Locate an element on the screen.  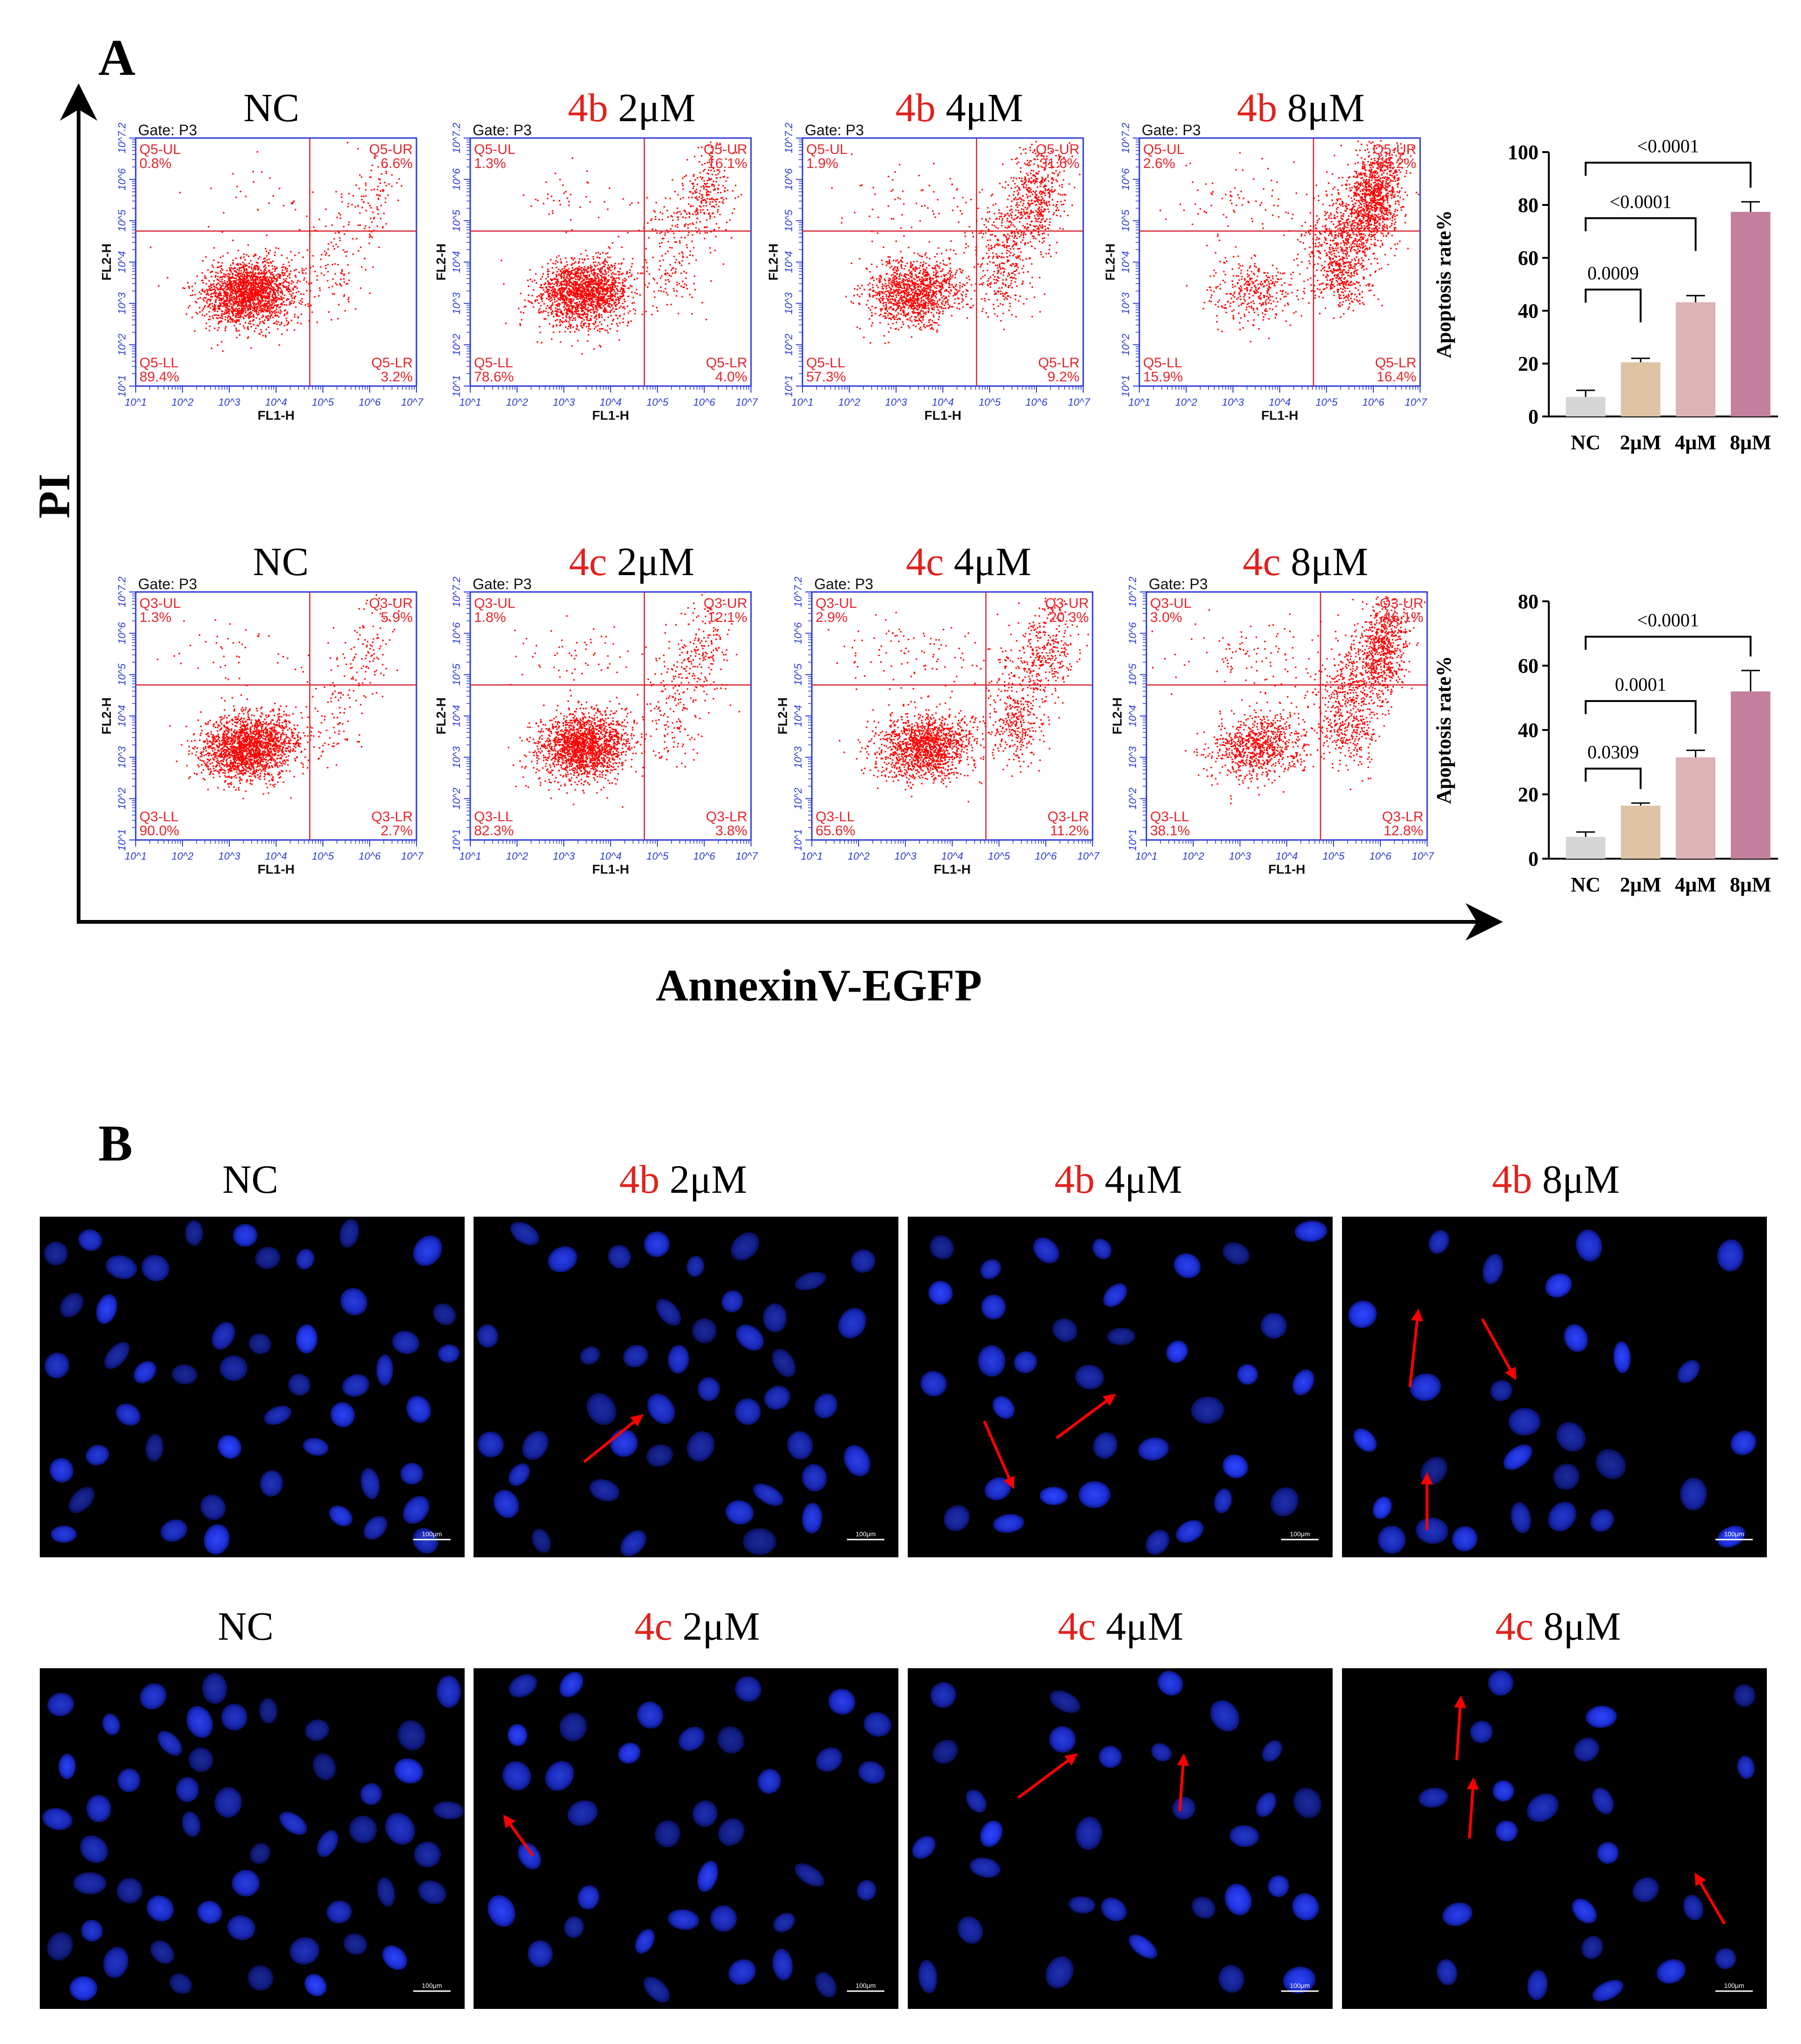
title-compound: 4c is located at coordinates (924, 561).